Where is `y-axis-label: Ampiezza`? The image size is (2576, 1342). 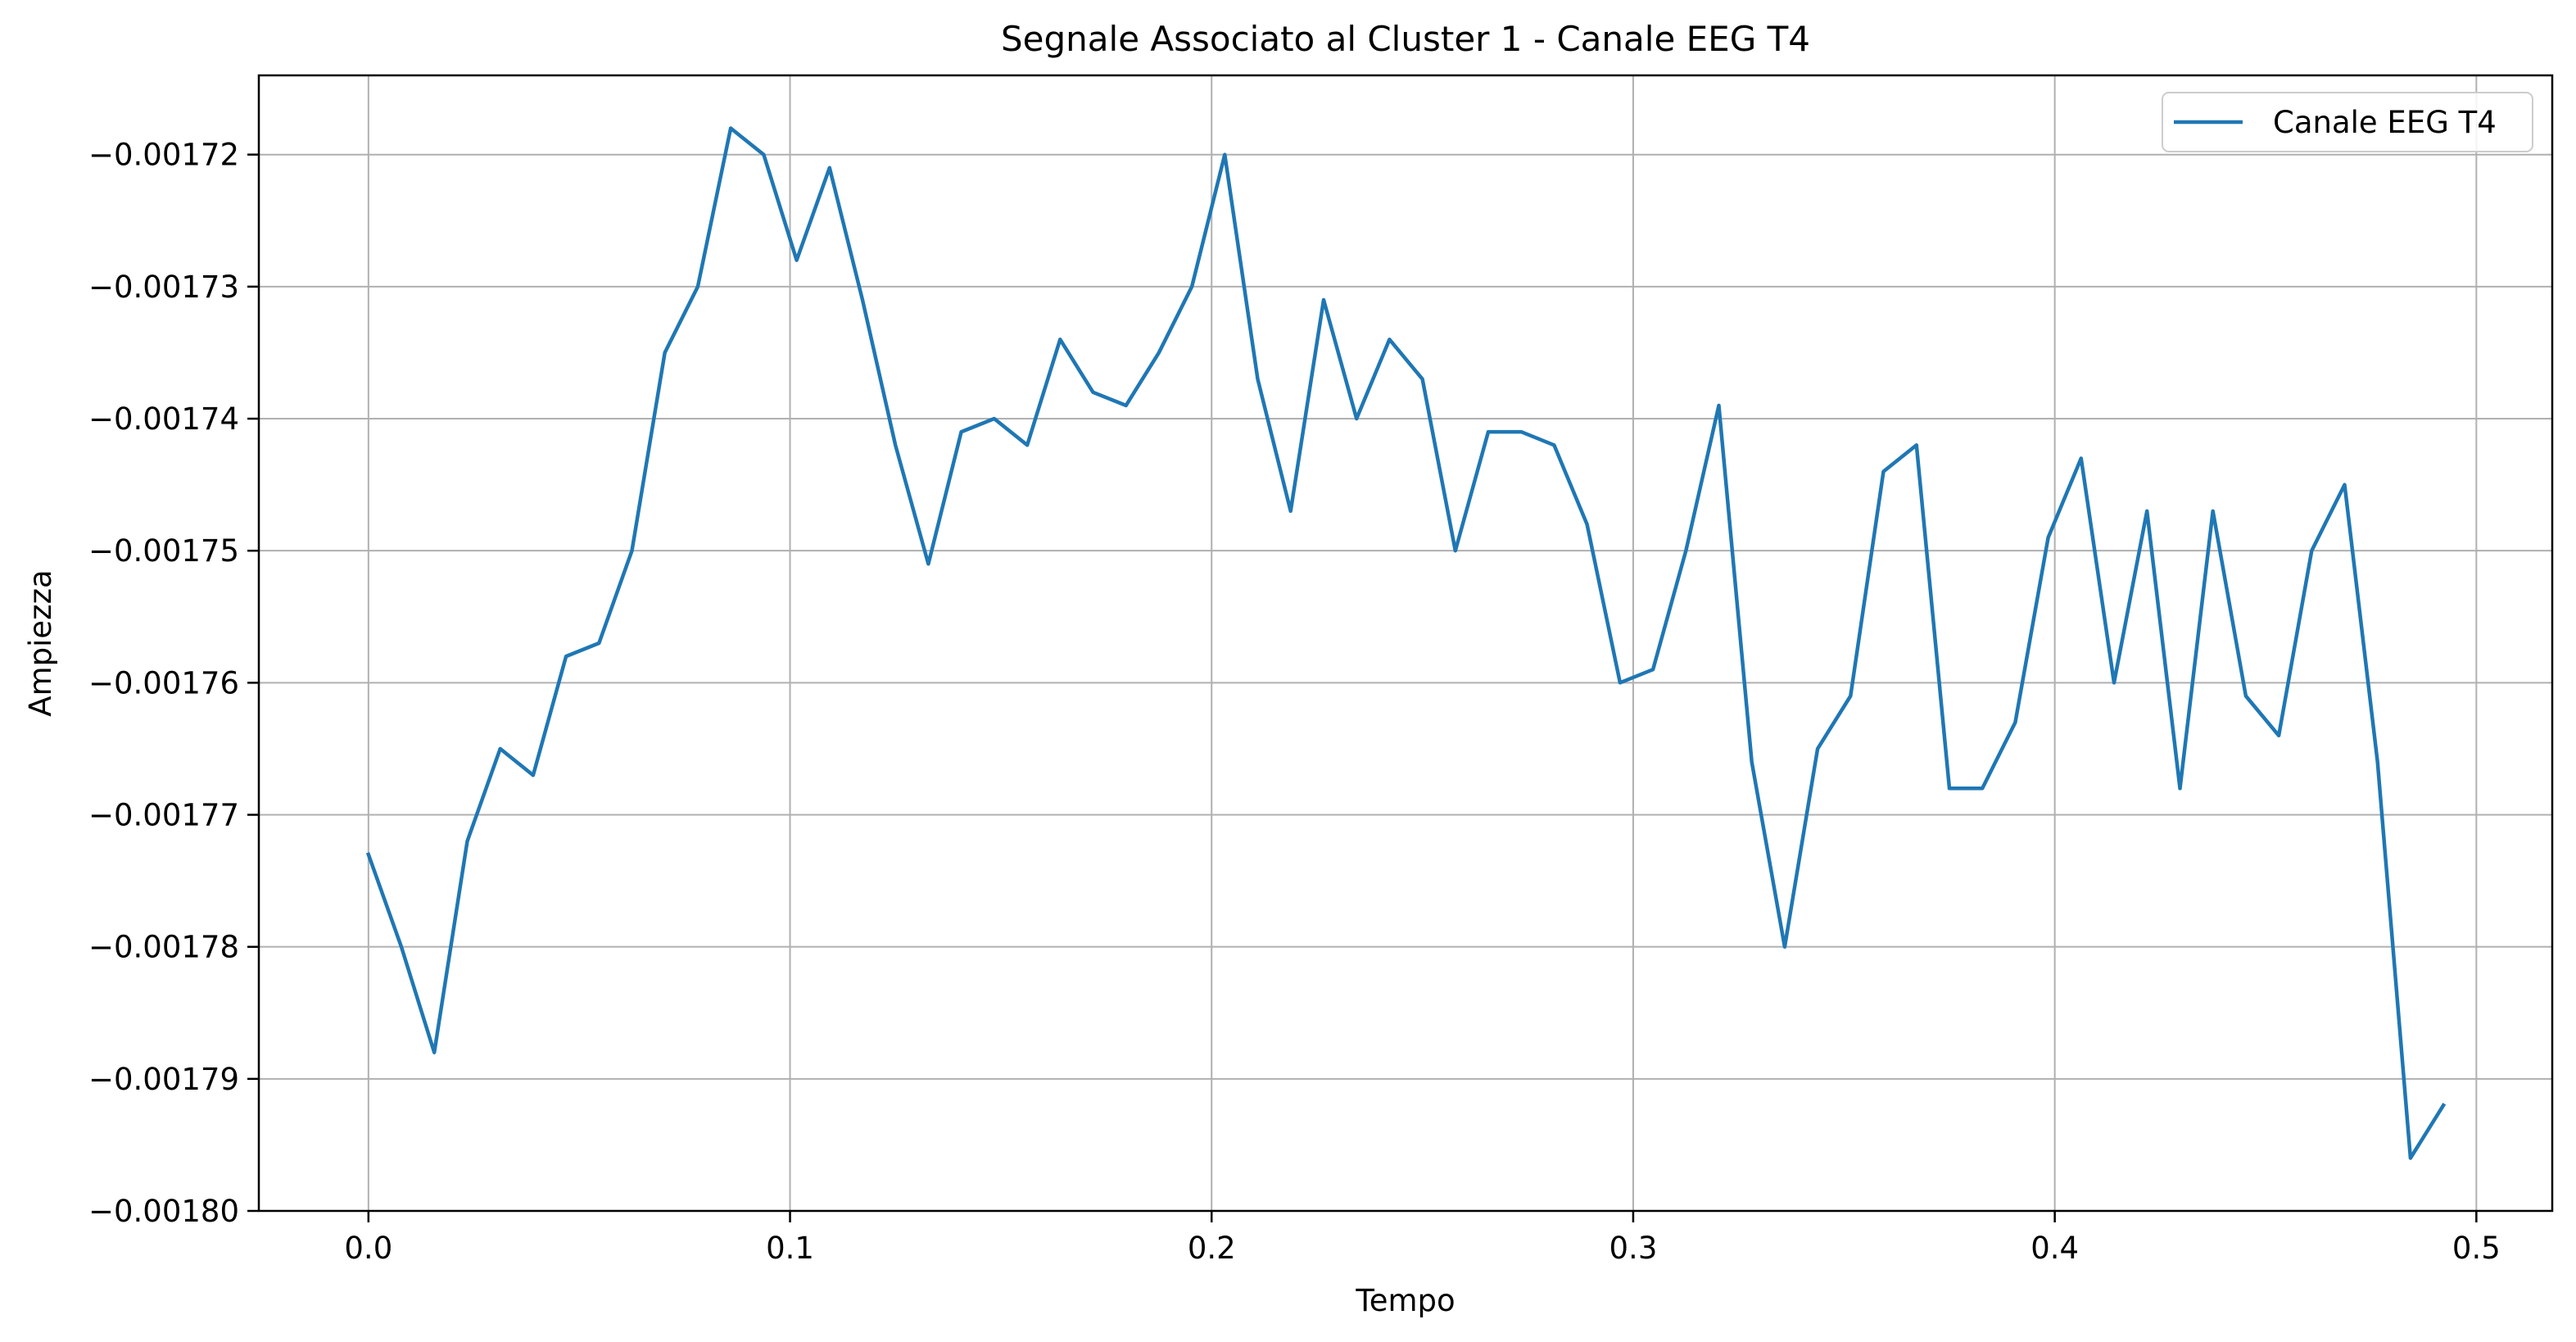 y-axis-label: Ampiezza is located at coordinates (40, 642).